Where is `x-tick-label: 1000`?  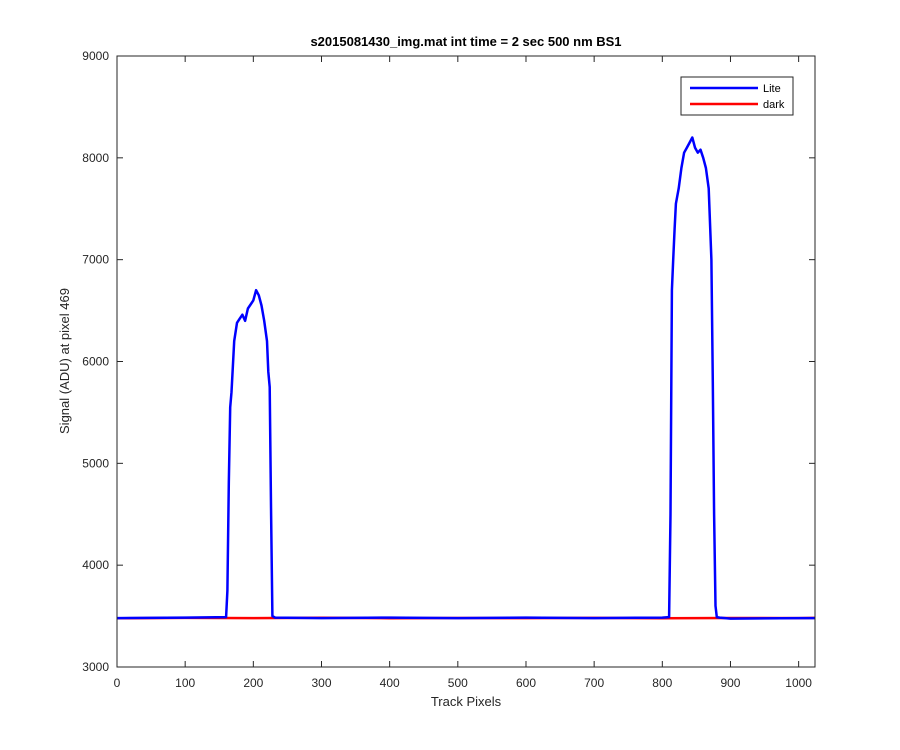 x-tick-label: 1000 is located at coordinates (798, 683).